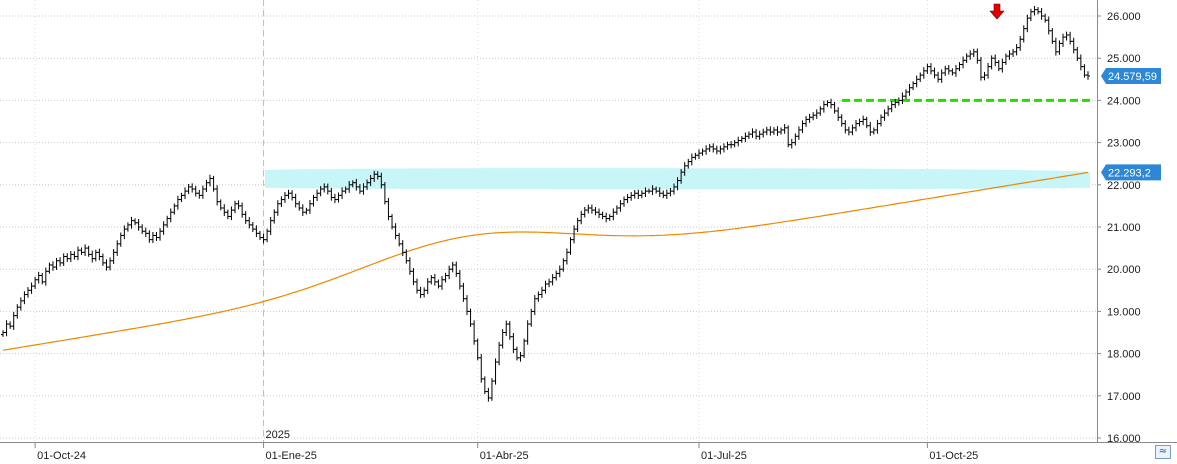 This screenshot has height=464, width=1177. Describe the element at coordinates (1124, 228) in the screenshot. I see `y-tick-label: 21.000` at that location.